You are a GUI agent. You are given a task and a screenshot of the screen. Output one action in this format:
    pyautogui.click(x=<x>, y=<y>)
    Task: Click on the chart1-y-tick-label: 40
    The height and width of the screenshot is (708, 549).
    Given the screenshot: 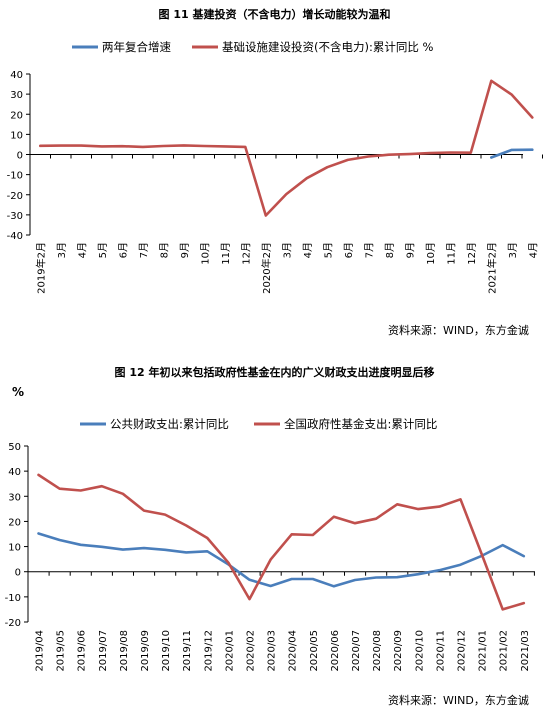 What is the action you would take?
    pyautogui.click(x=16, y=75)
    